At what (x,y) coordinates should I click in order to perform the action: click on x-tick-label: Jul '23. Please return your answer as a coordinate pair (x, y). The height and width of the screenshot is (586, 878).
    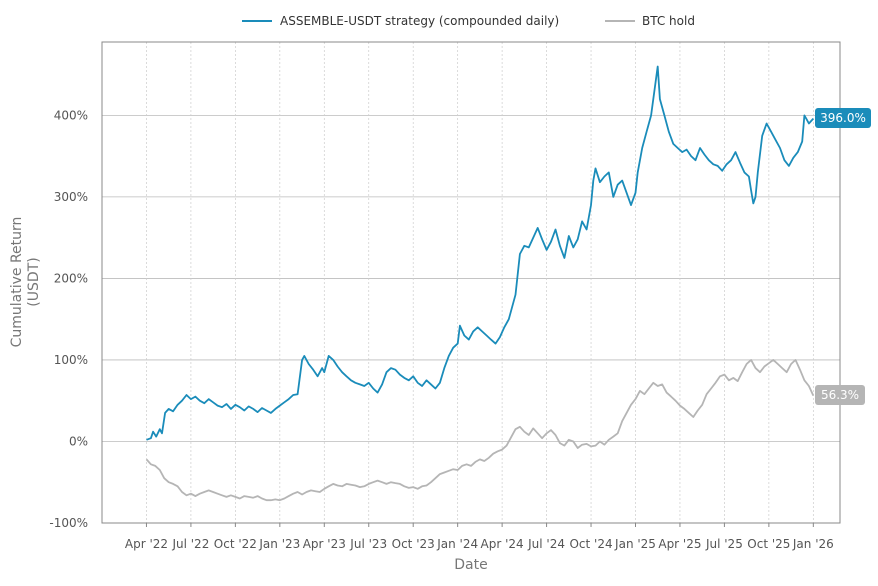
    Looking at the image, I should click on (368, 544).